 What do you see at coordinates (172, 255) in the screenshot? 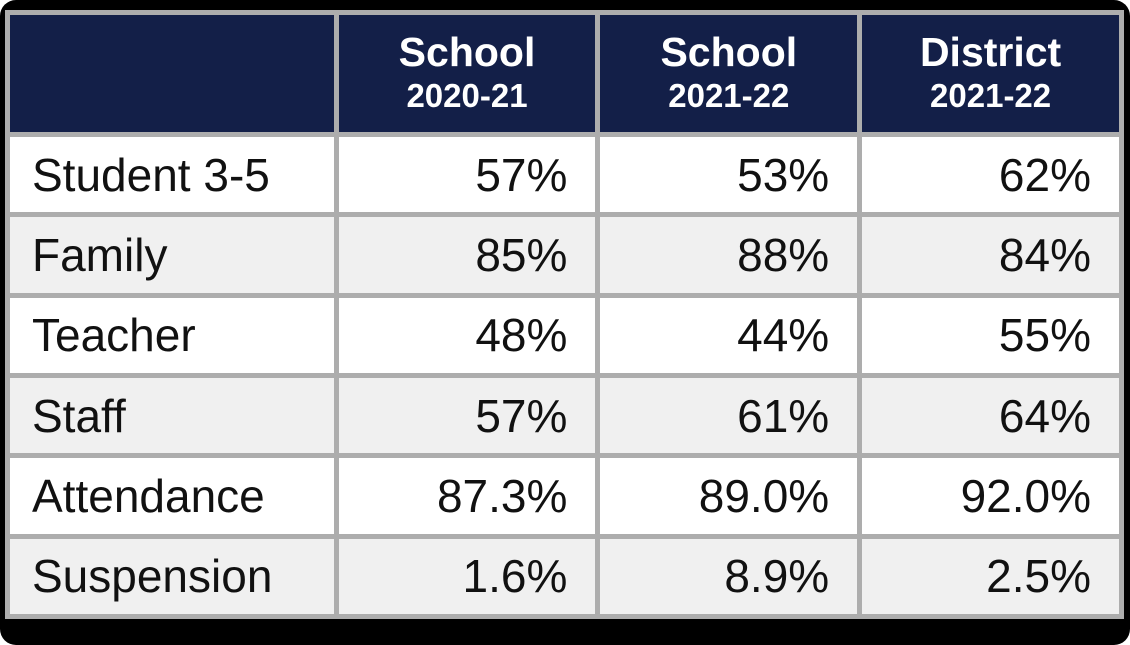
I see `row-label: Family` at bounding box center [172, 255].